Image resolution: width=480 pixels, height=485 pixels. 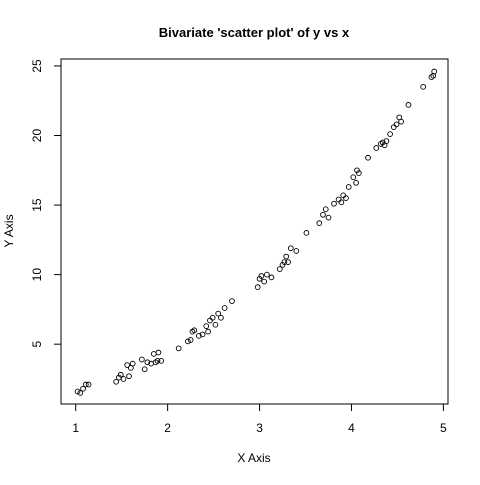 I want to click on y-tick-label: 20, so click(x=37, y=136).